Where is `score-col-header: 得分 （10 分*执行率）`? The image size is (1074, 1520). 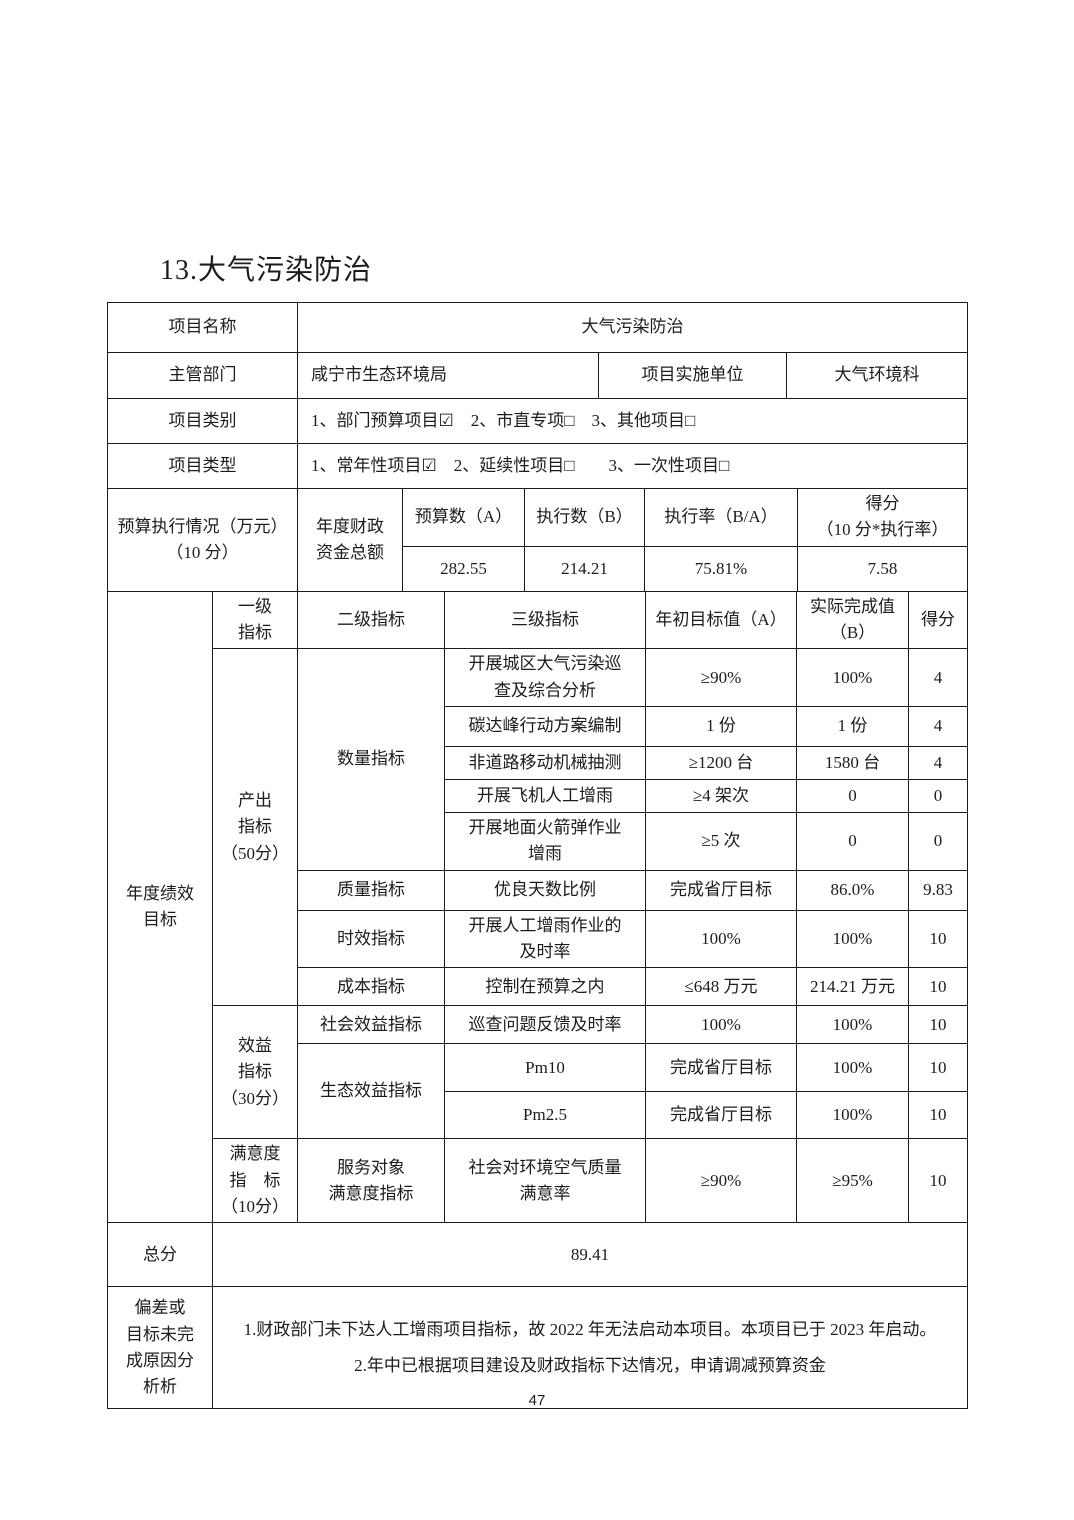
score-col-header: 得分 （10 分*执行率） is located at coordinates (882, 517).